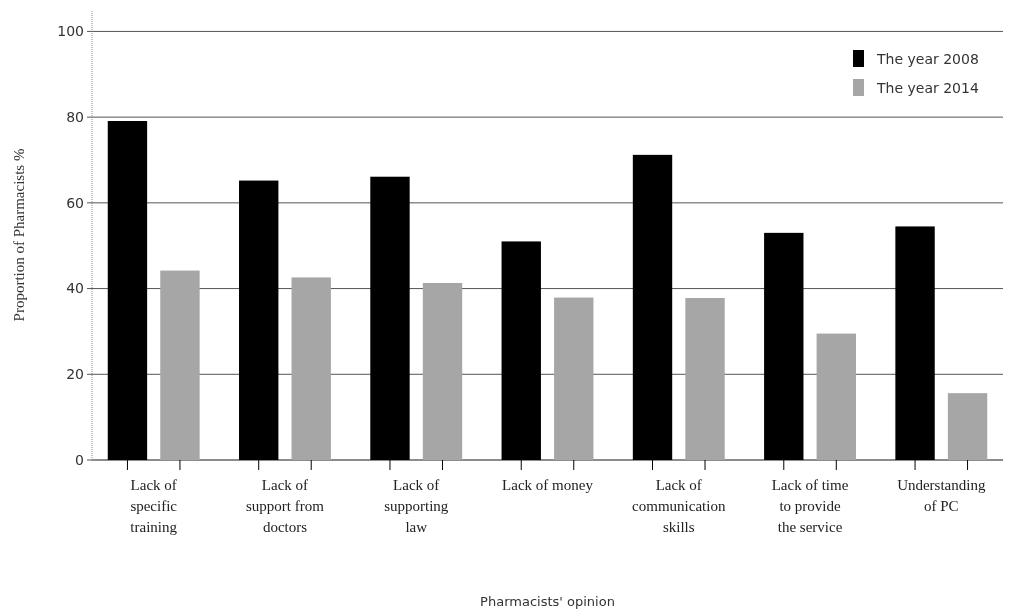  What do you see at coordinates (19, 235) in the screenshot?
I see `y-axis-title: Proportion of Pharmacists %` at bounding box center [19, 235].